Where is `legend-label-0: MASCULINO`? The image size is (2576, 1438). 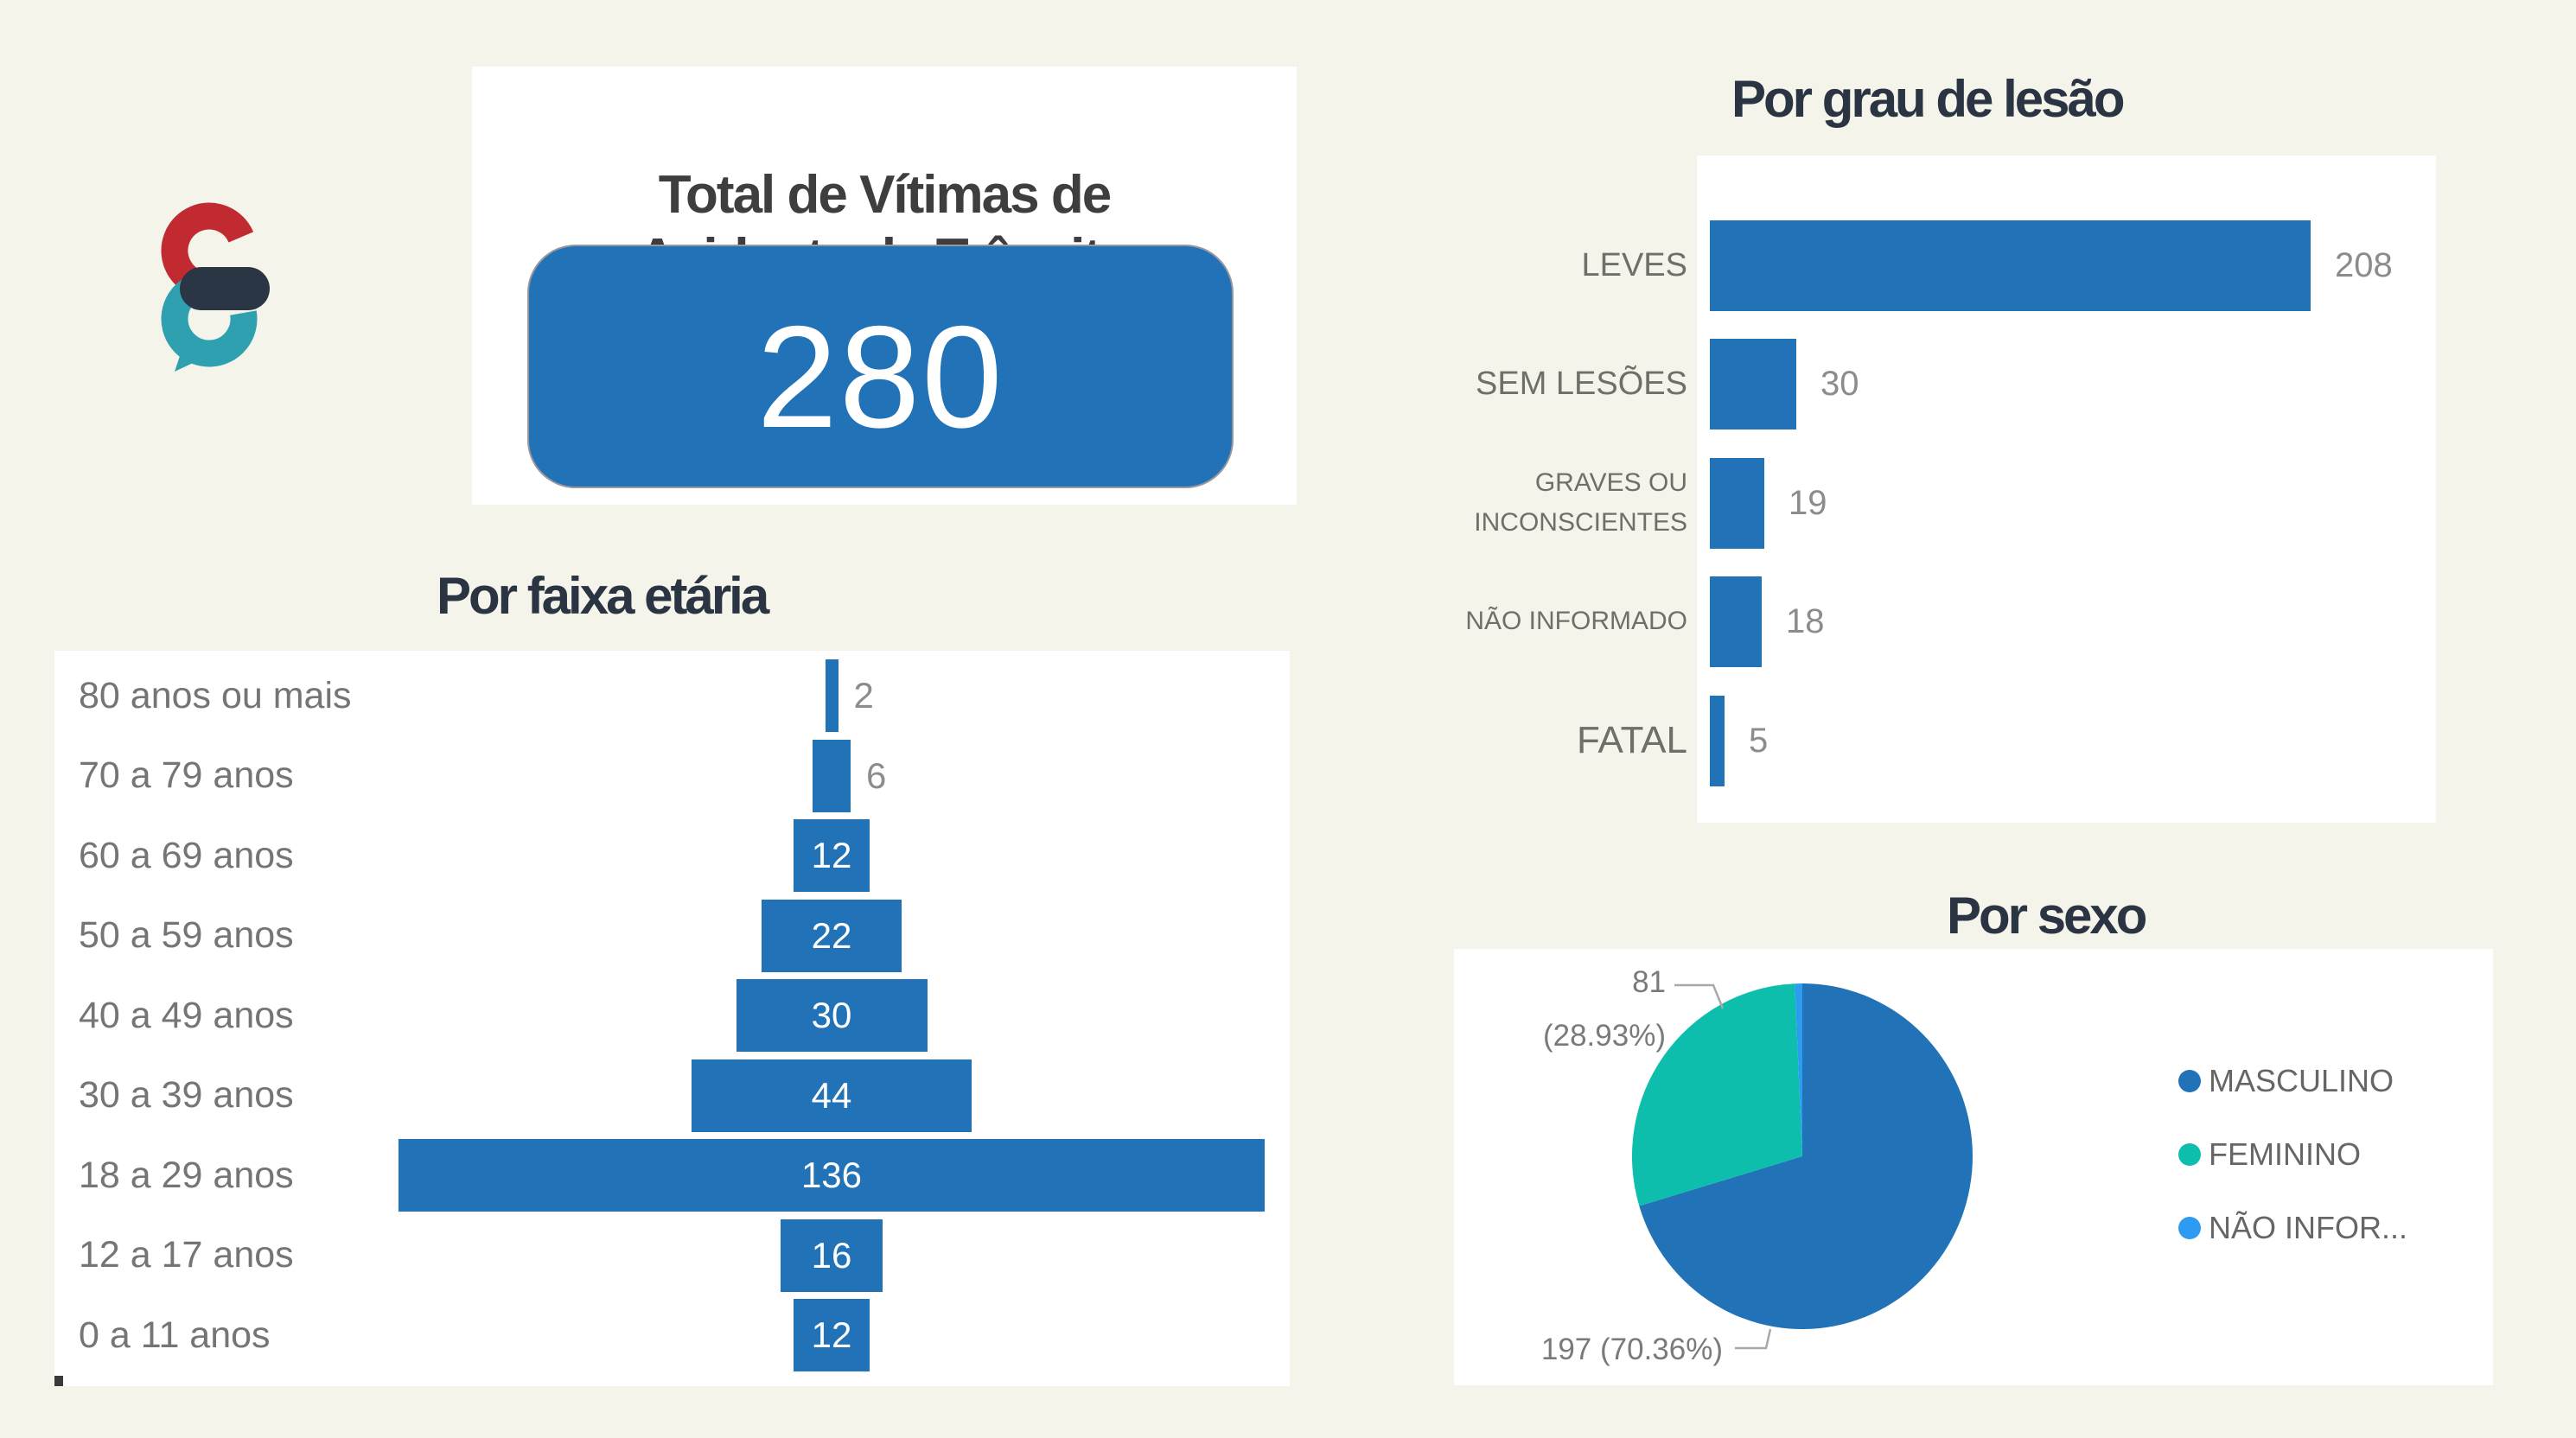
legend-label-0: MASCULINO is located at coordinates (2301, 1081).